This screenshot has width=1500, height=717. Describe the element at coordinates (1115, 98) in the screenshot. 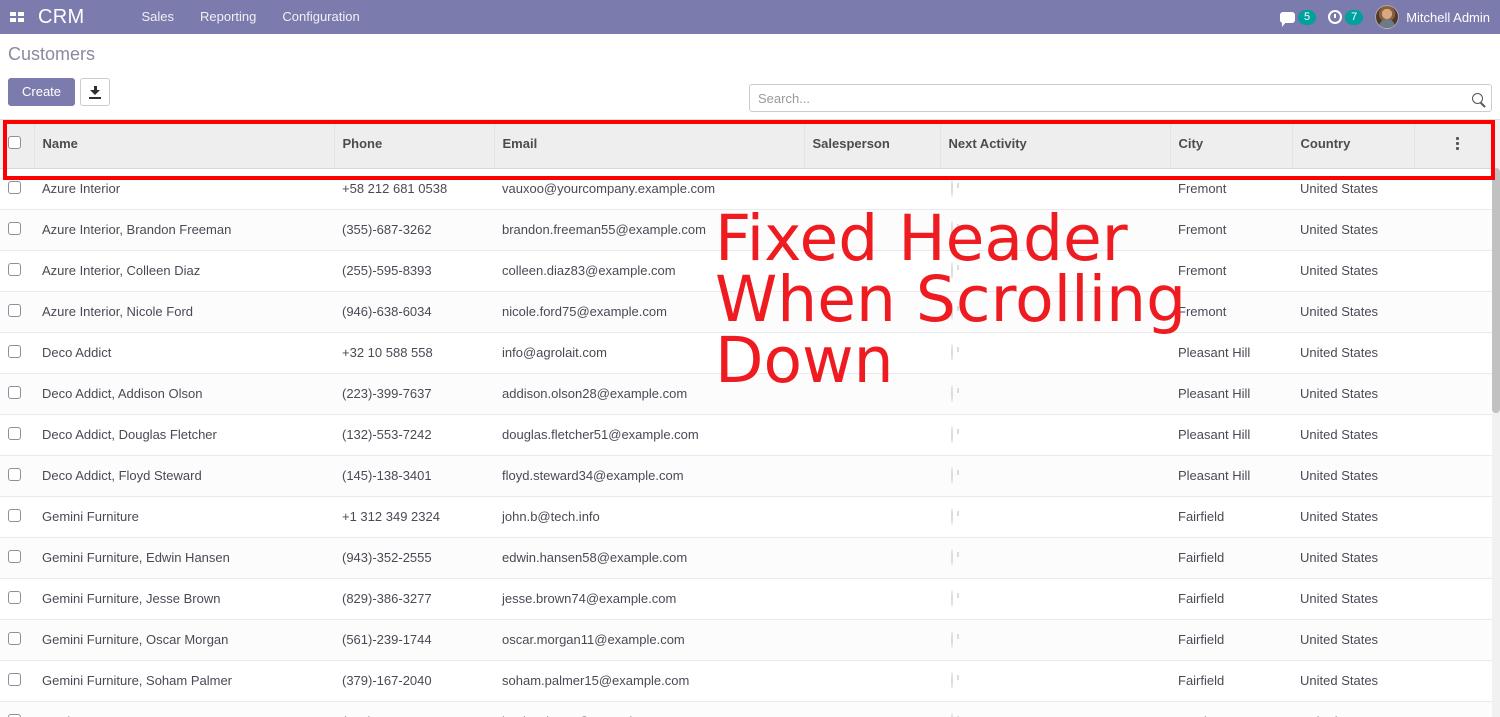

I see `search-input` at that location.